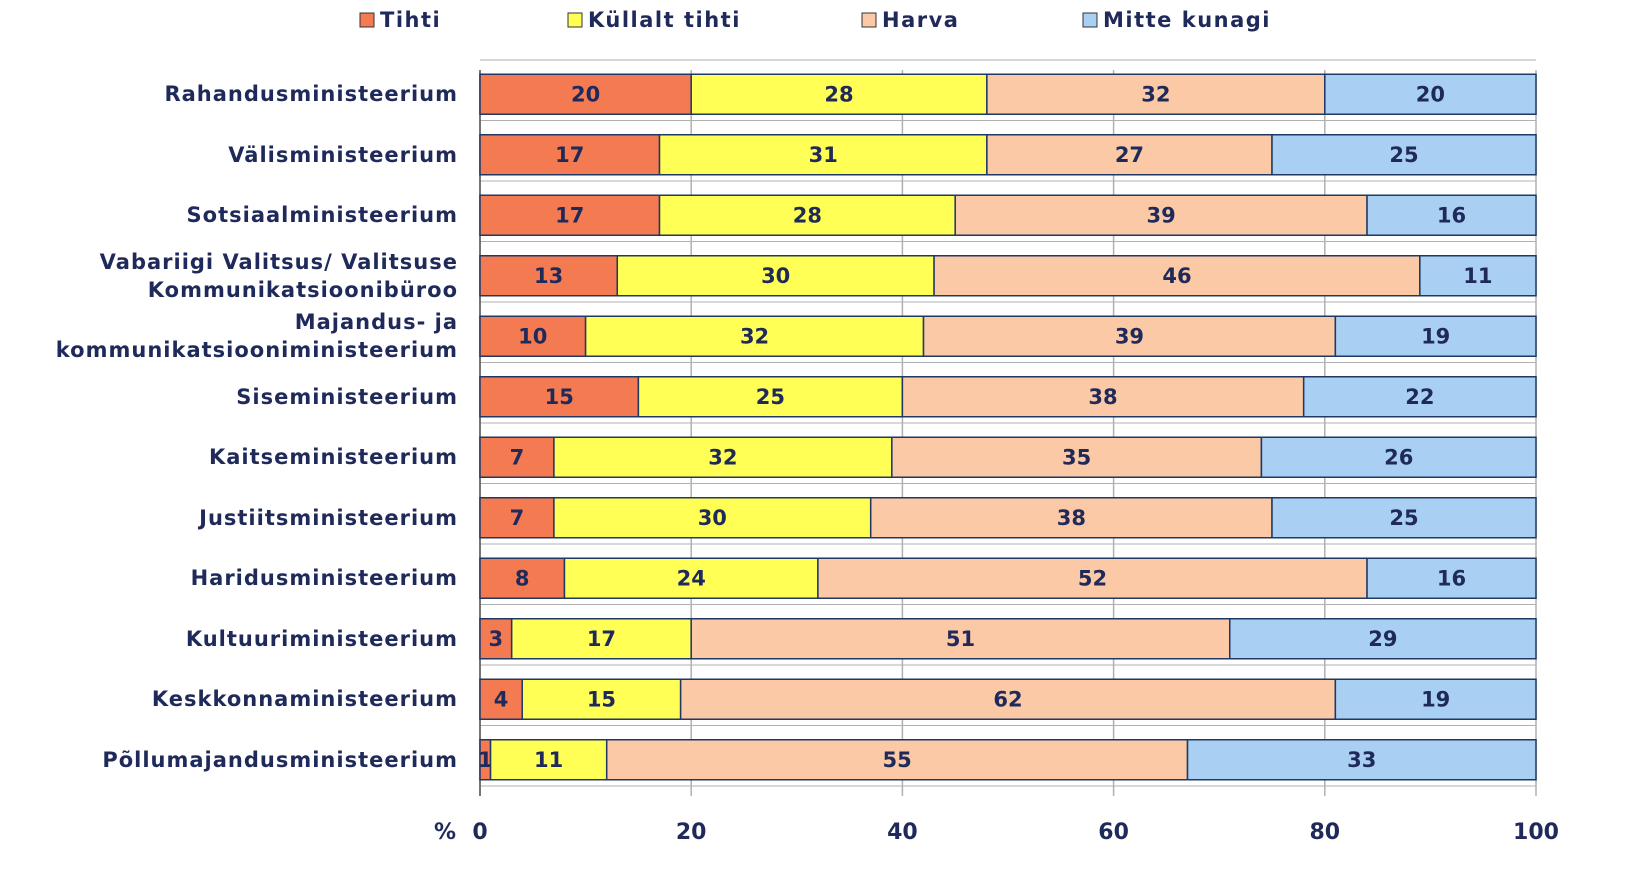 The image size is (1644, 887). I want to click on legend-label: Harva, so click(920, 20).